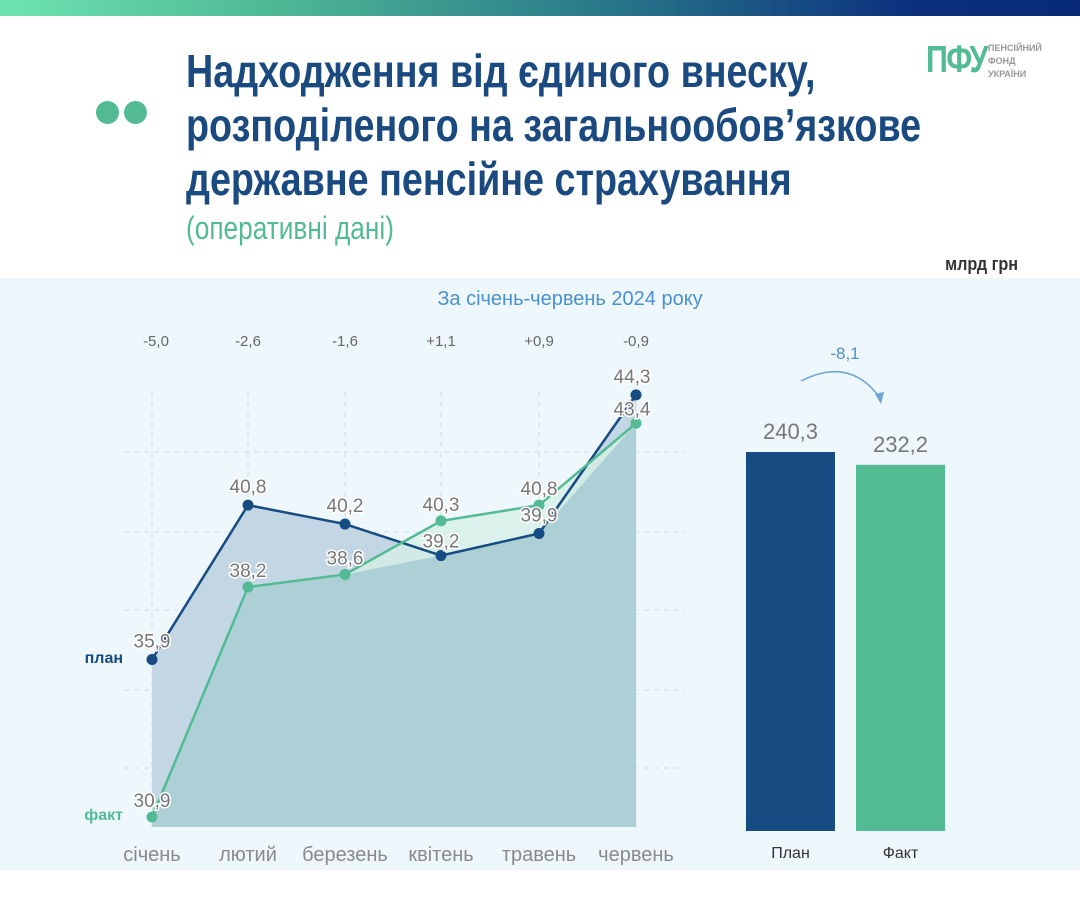 The image size is (1080, 904). What do you see at coordinates (540, 8) in the screenshot?
I see `top-gradient-bar` at bounding box center [540, 8].